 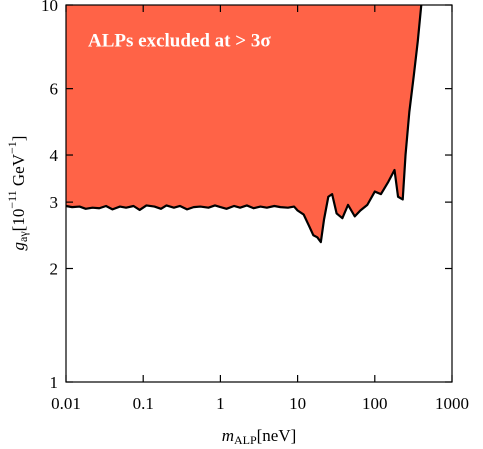 I want to click on y-tick-label: 1, so click(x=54, y=382).